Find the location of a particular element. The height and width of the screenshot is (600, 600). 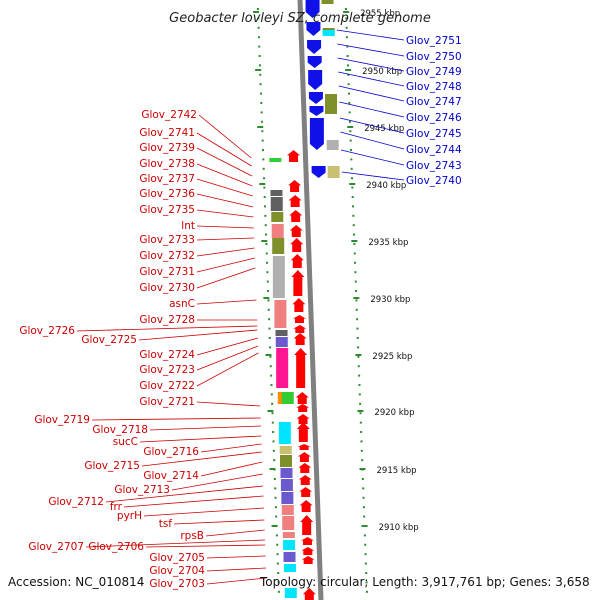

scale-label: 2935 kbp is located at coordinates (388, 243).